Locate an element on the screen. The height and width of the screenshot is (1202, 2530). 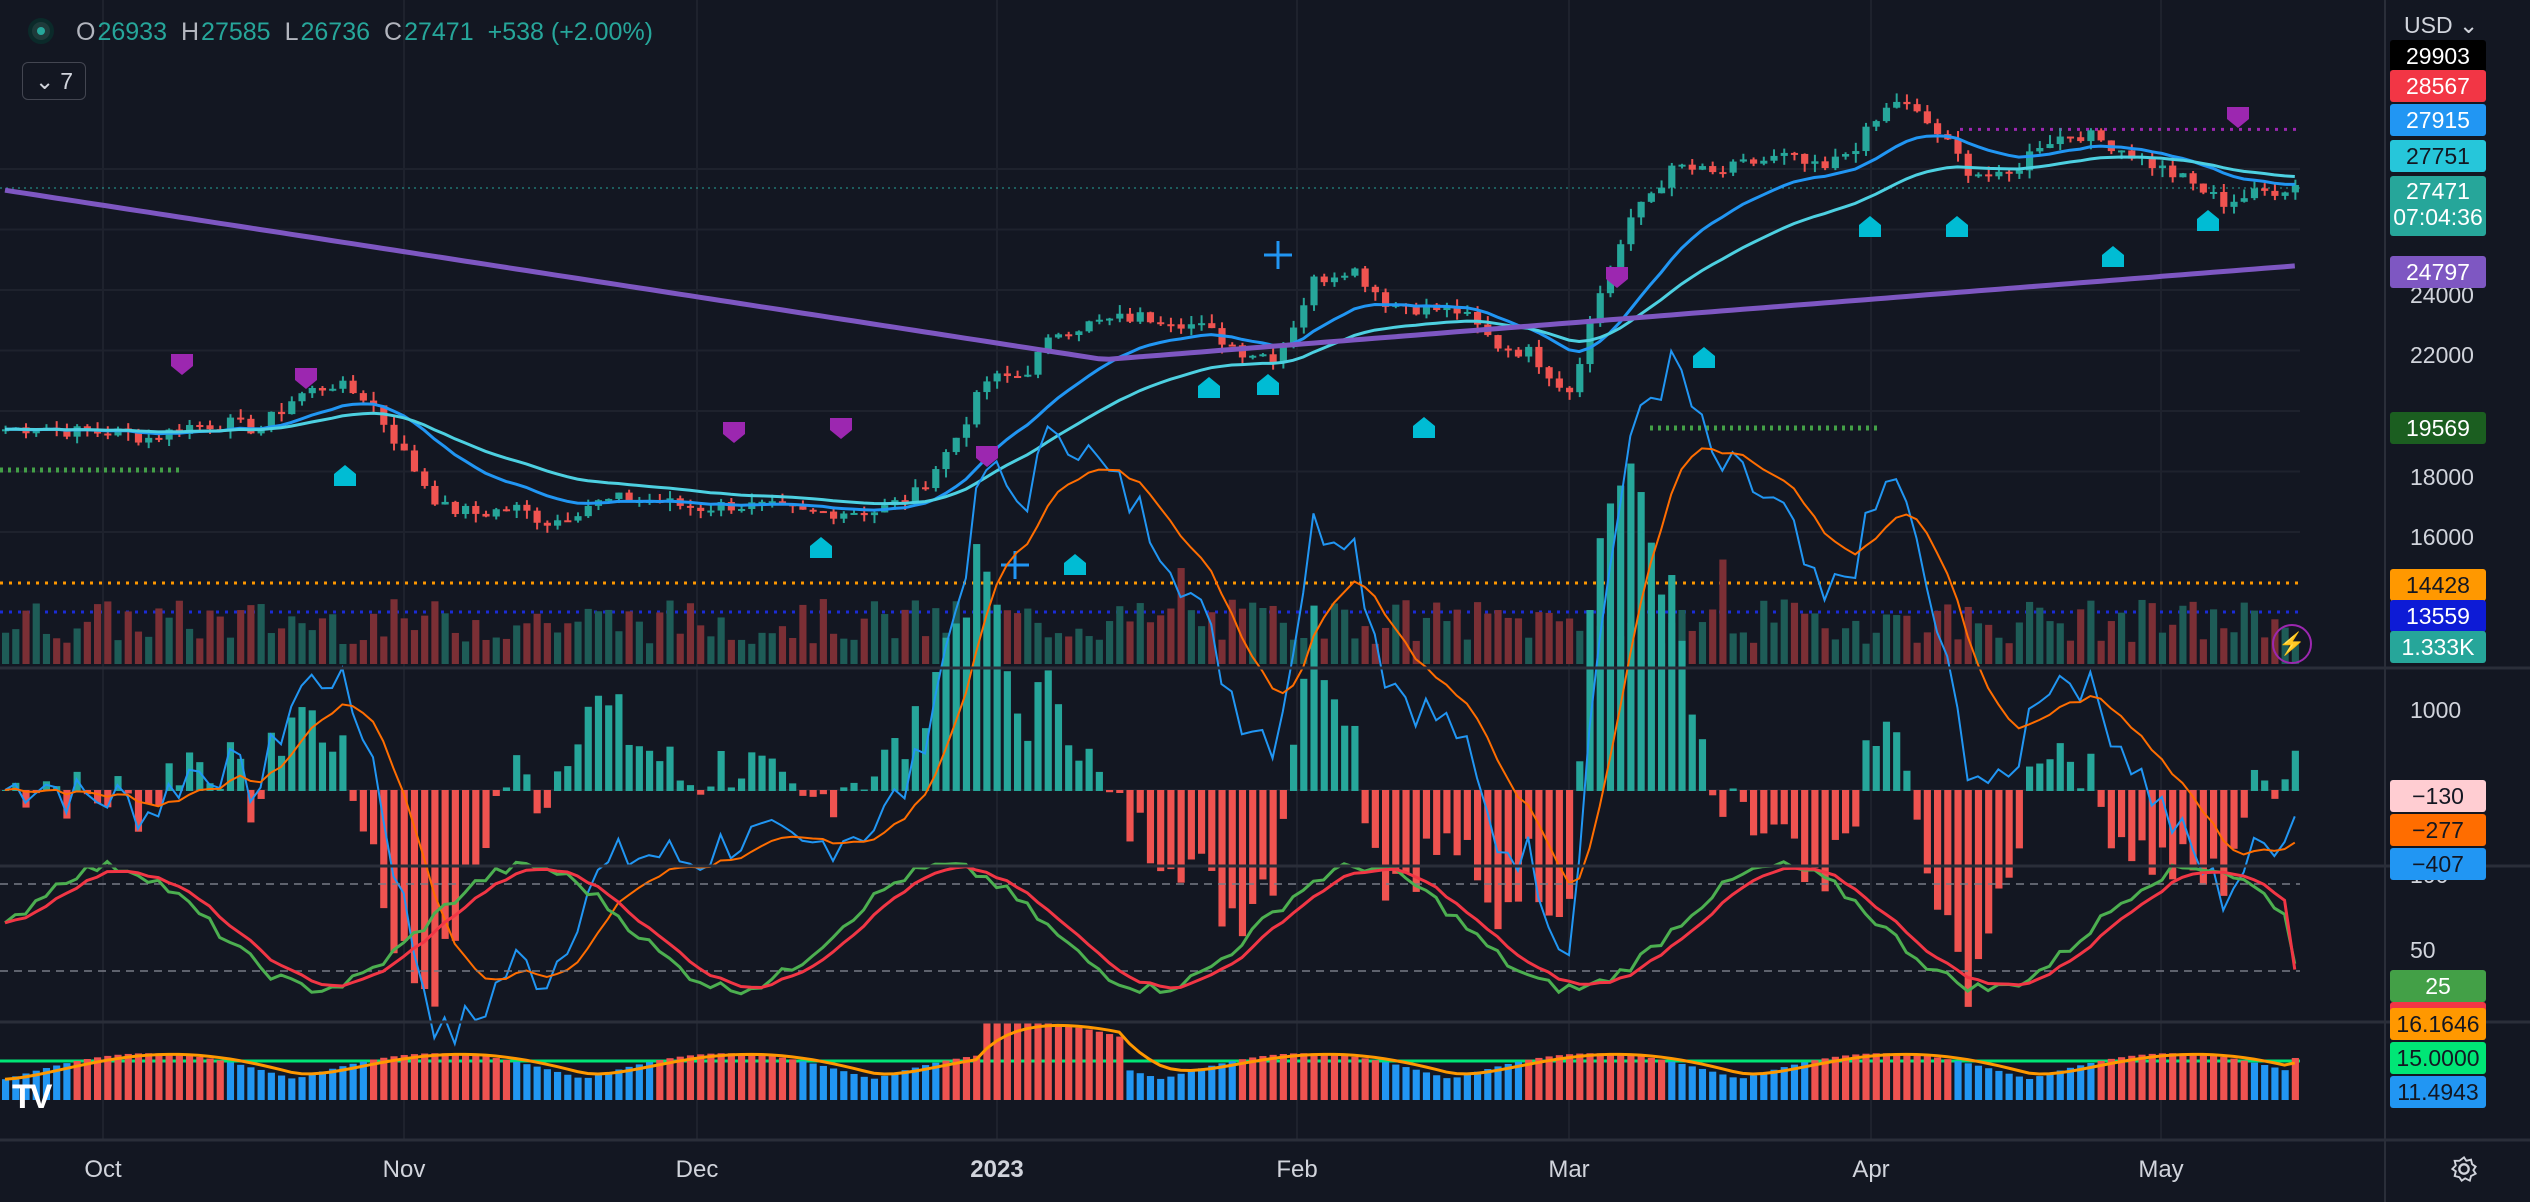
time-label: Nov is located at coordinates (404, 1169).